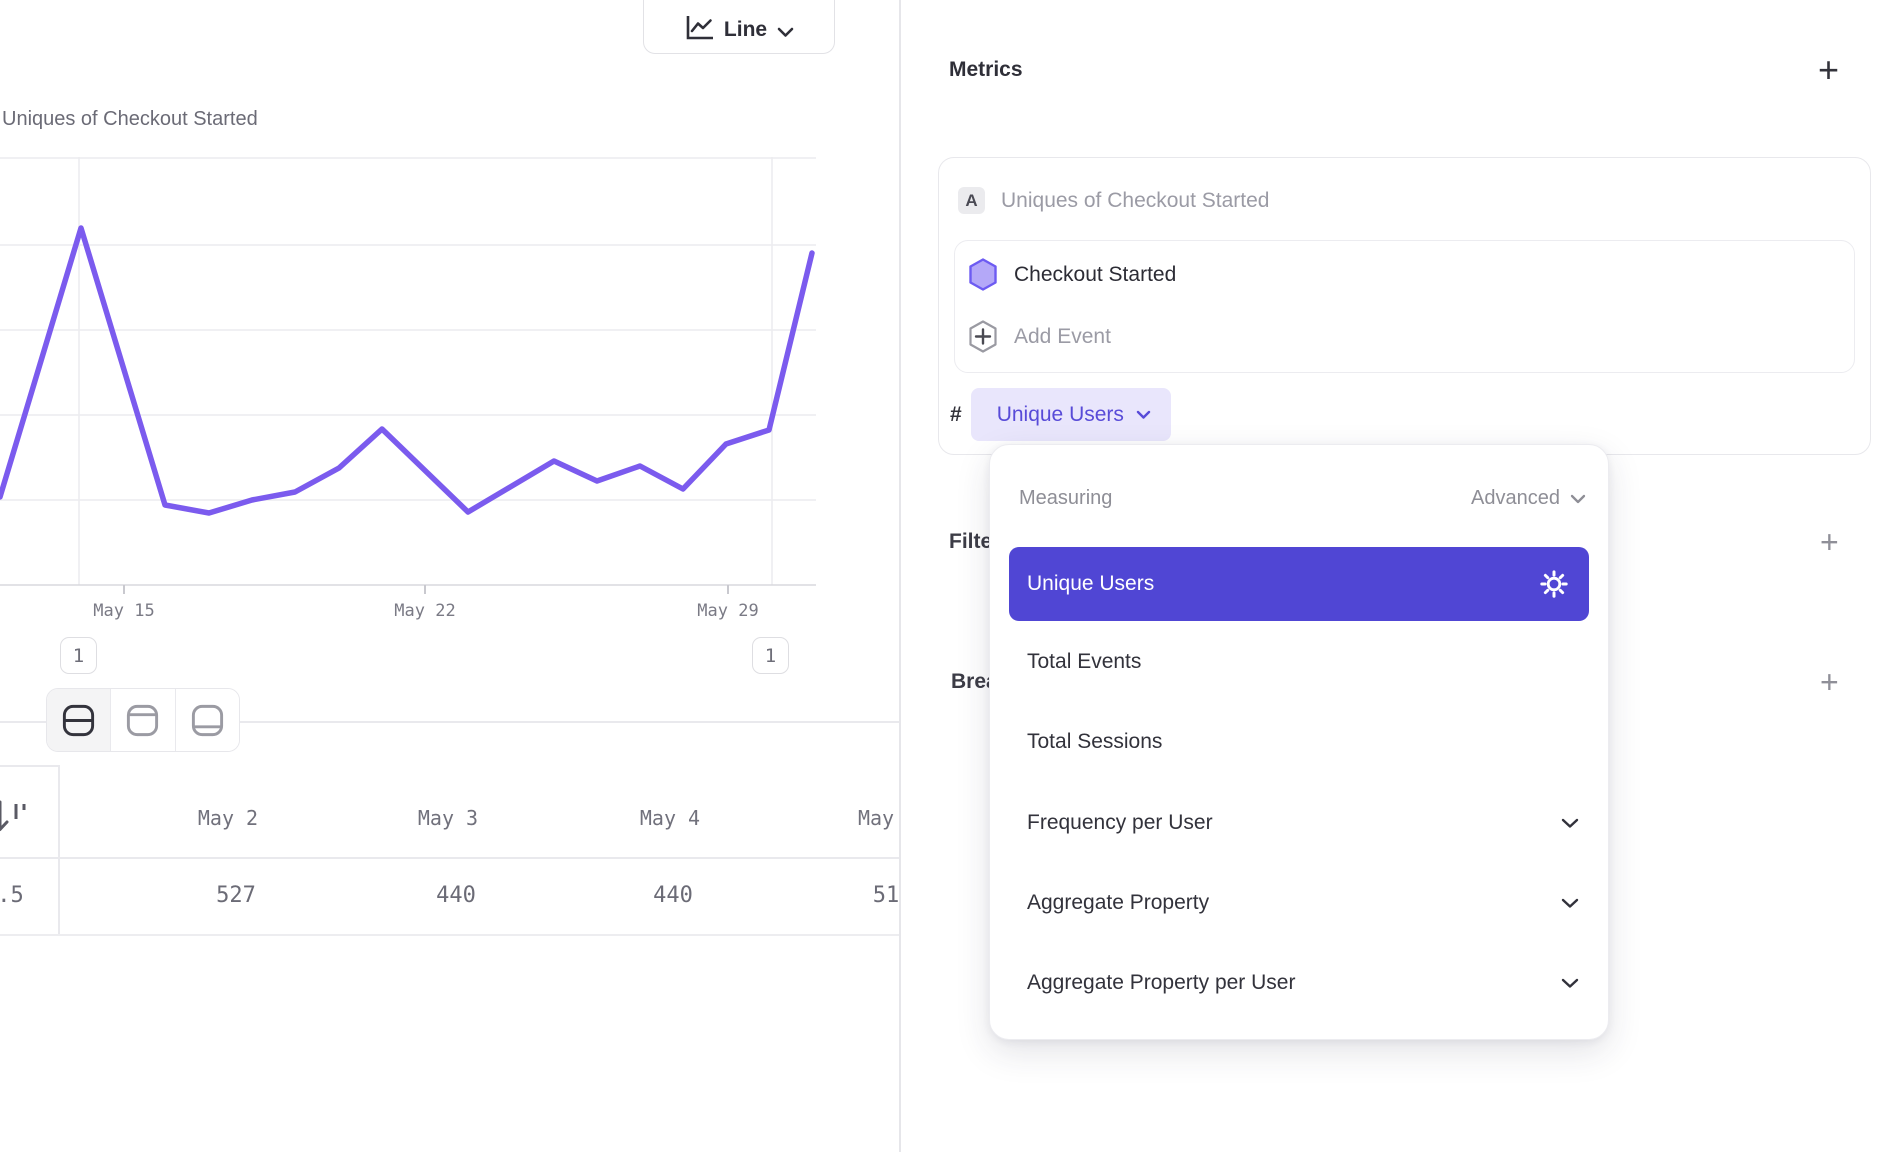 The height and width of the screenshot is (1152, 1898). Describe the element at coordinates (1161, 982) in the screenshot. I see `option-label: Aggregate Property per User` at that location.